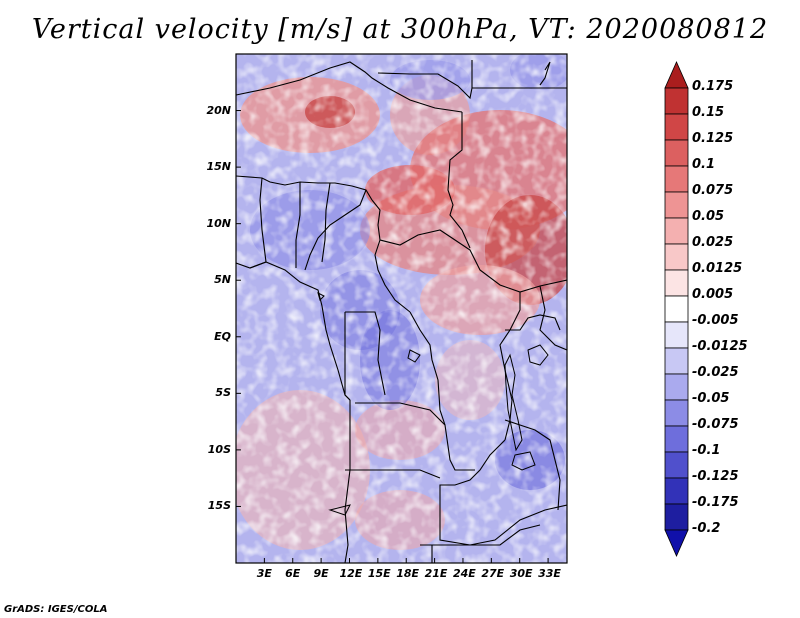  Describe the element at coordinates (715, 320) in the screenshot. I see `colorbar-label: -0.005` at that location.